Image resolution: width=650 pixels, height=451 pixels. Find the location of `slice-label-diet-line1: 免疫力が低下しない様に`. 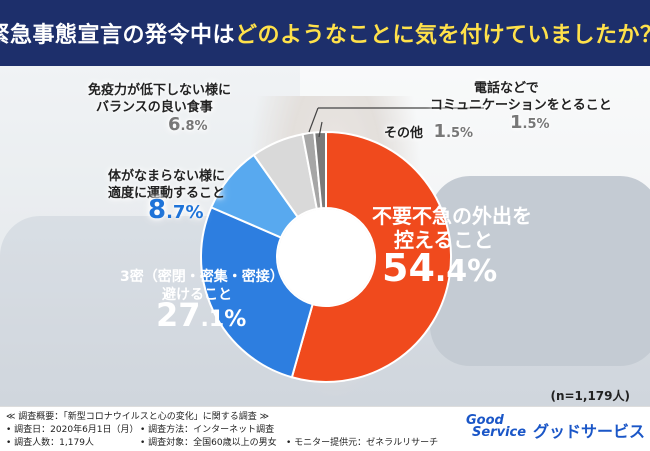

slice-label-diet-line1: 免疫力が低下しない様に is located at coordinates (160, 90).